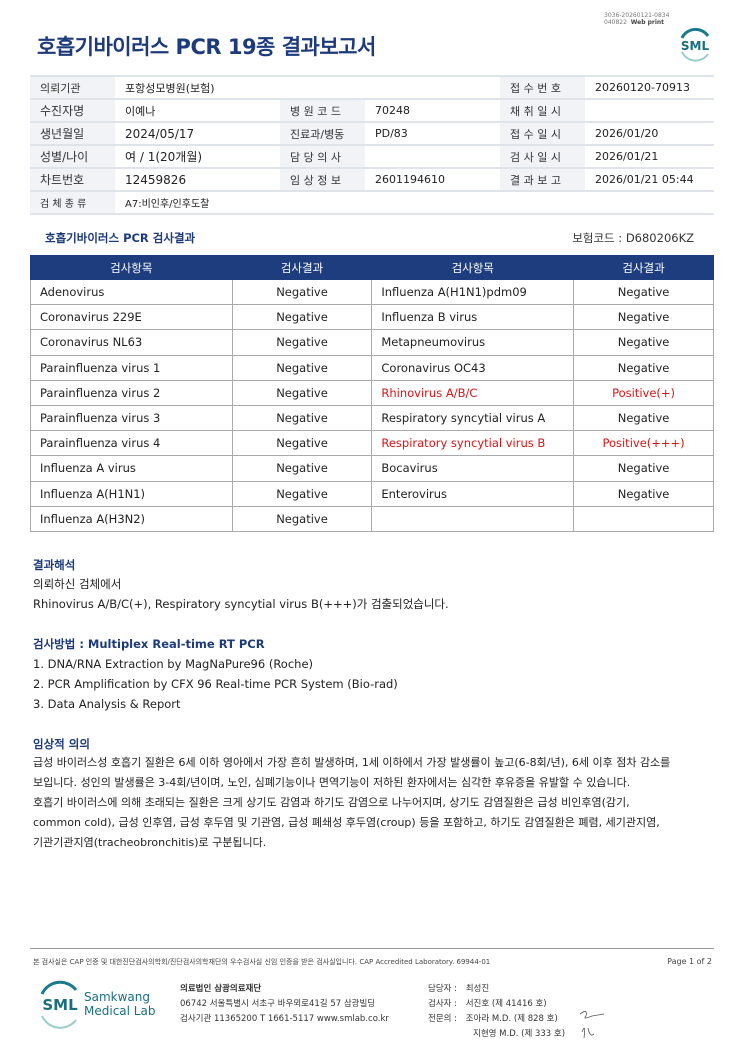 The height and width of the screenshot is (1052, 744). I want to click on sml-logo-icon: SML, so click(695, 44).